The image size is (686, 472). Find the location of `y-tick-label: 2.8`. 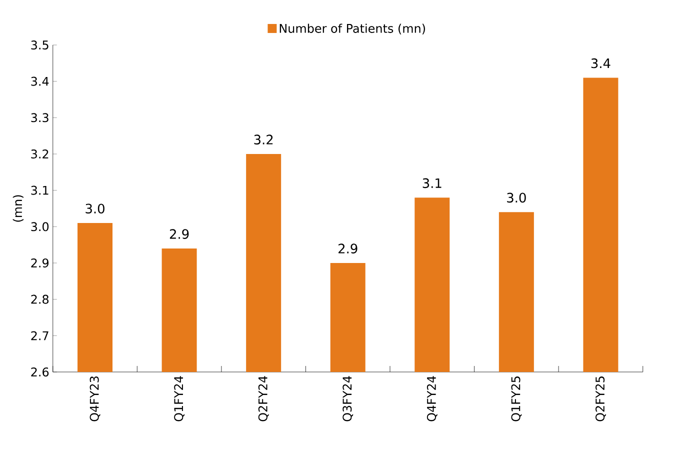

y-tick-label: 2.8 is located at coordinates (40, 299).